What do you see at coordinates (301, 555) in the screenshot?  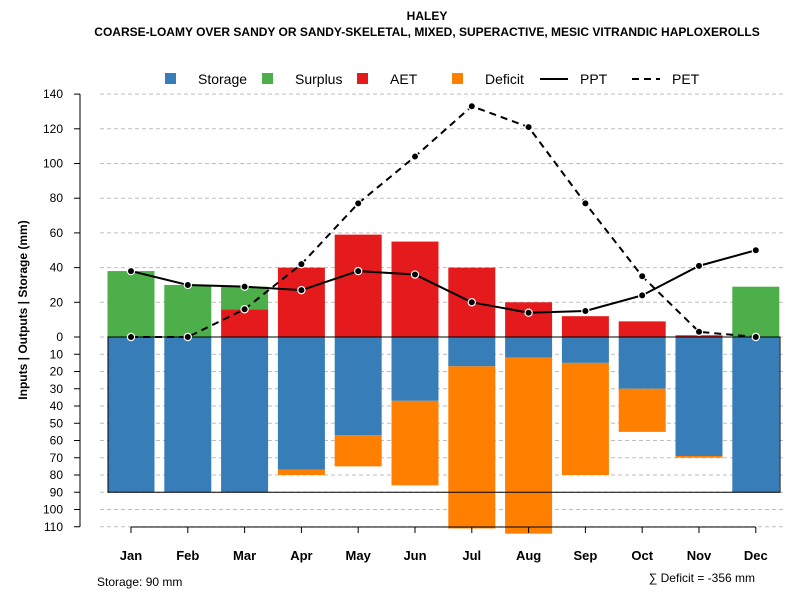 I see `x-tick-label: Apr` at bounding box center [301, 555].